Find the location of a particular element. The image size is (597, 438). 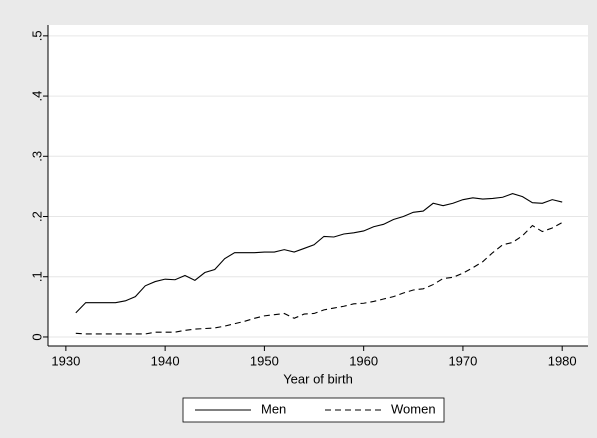

x-tick-label: 1940 is located at coordinates (165, 360).